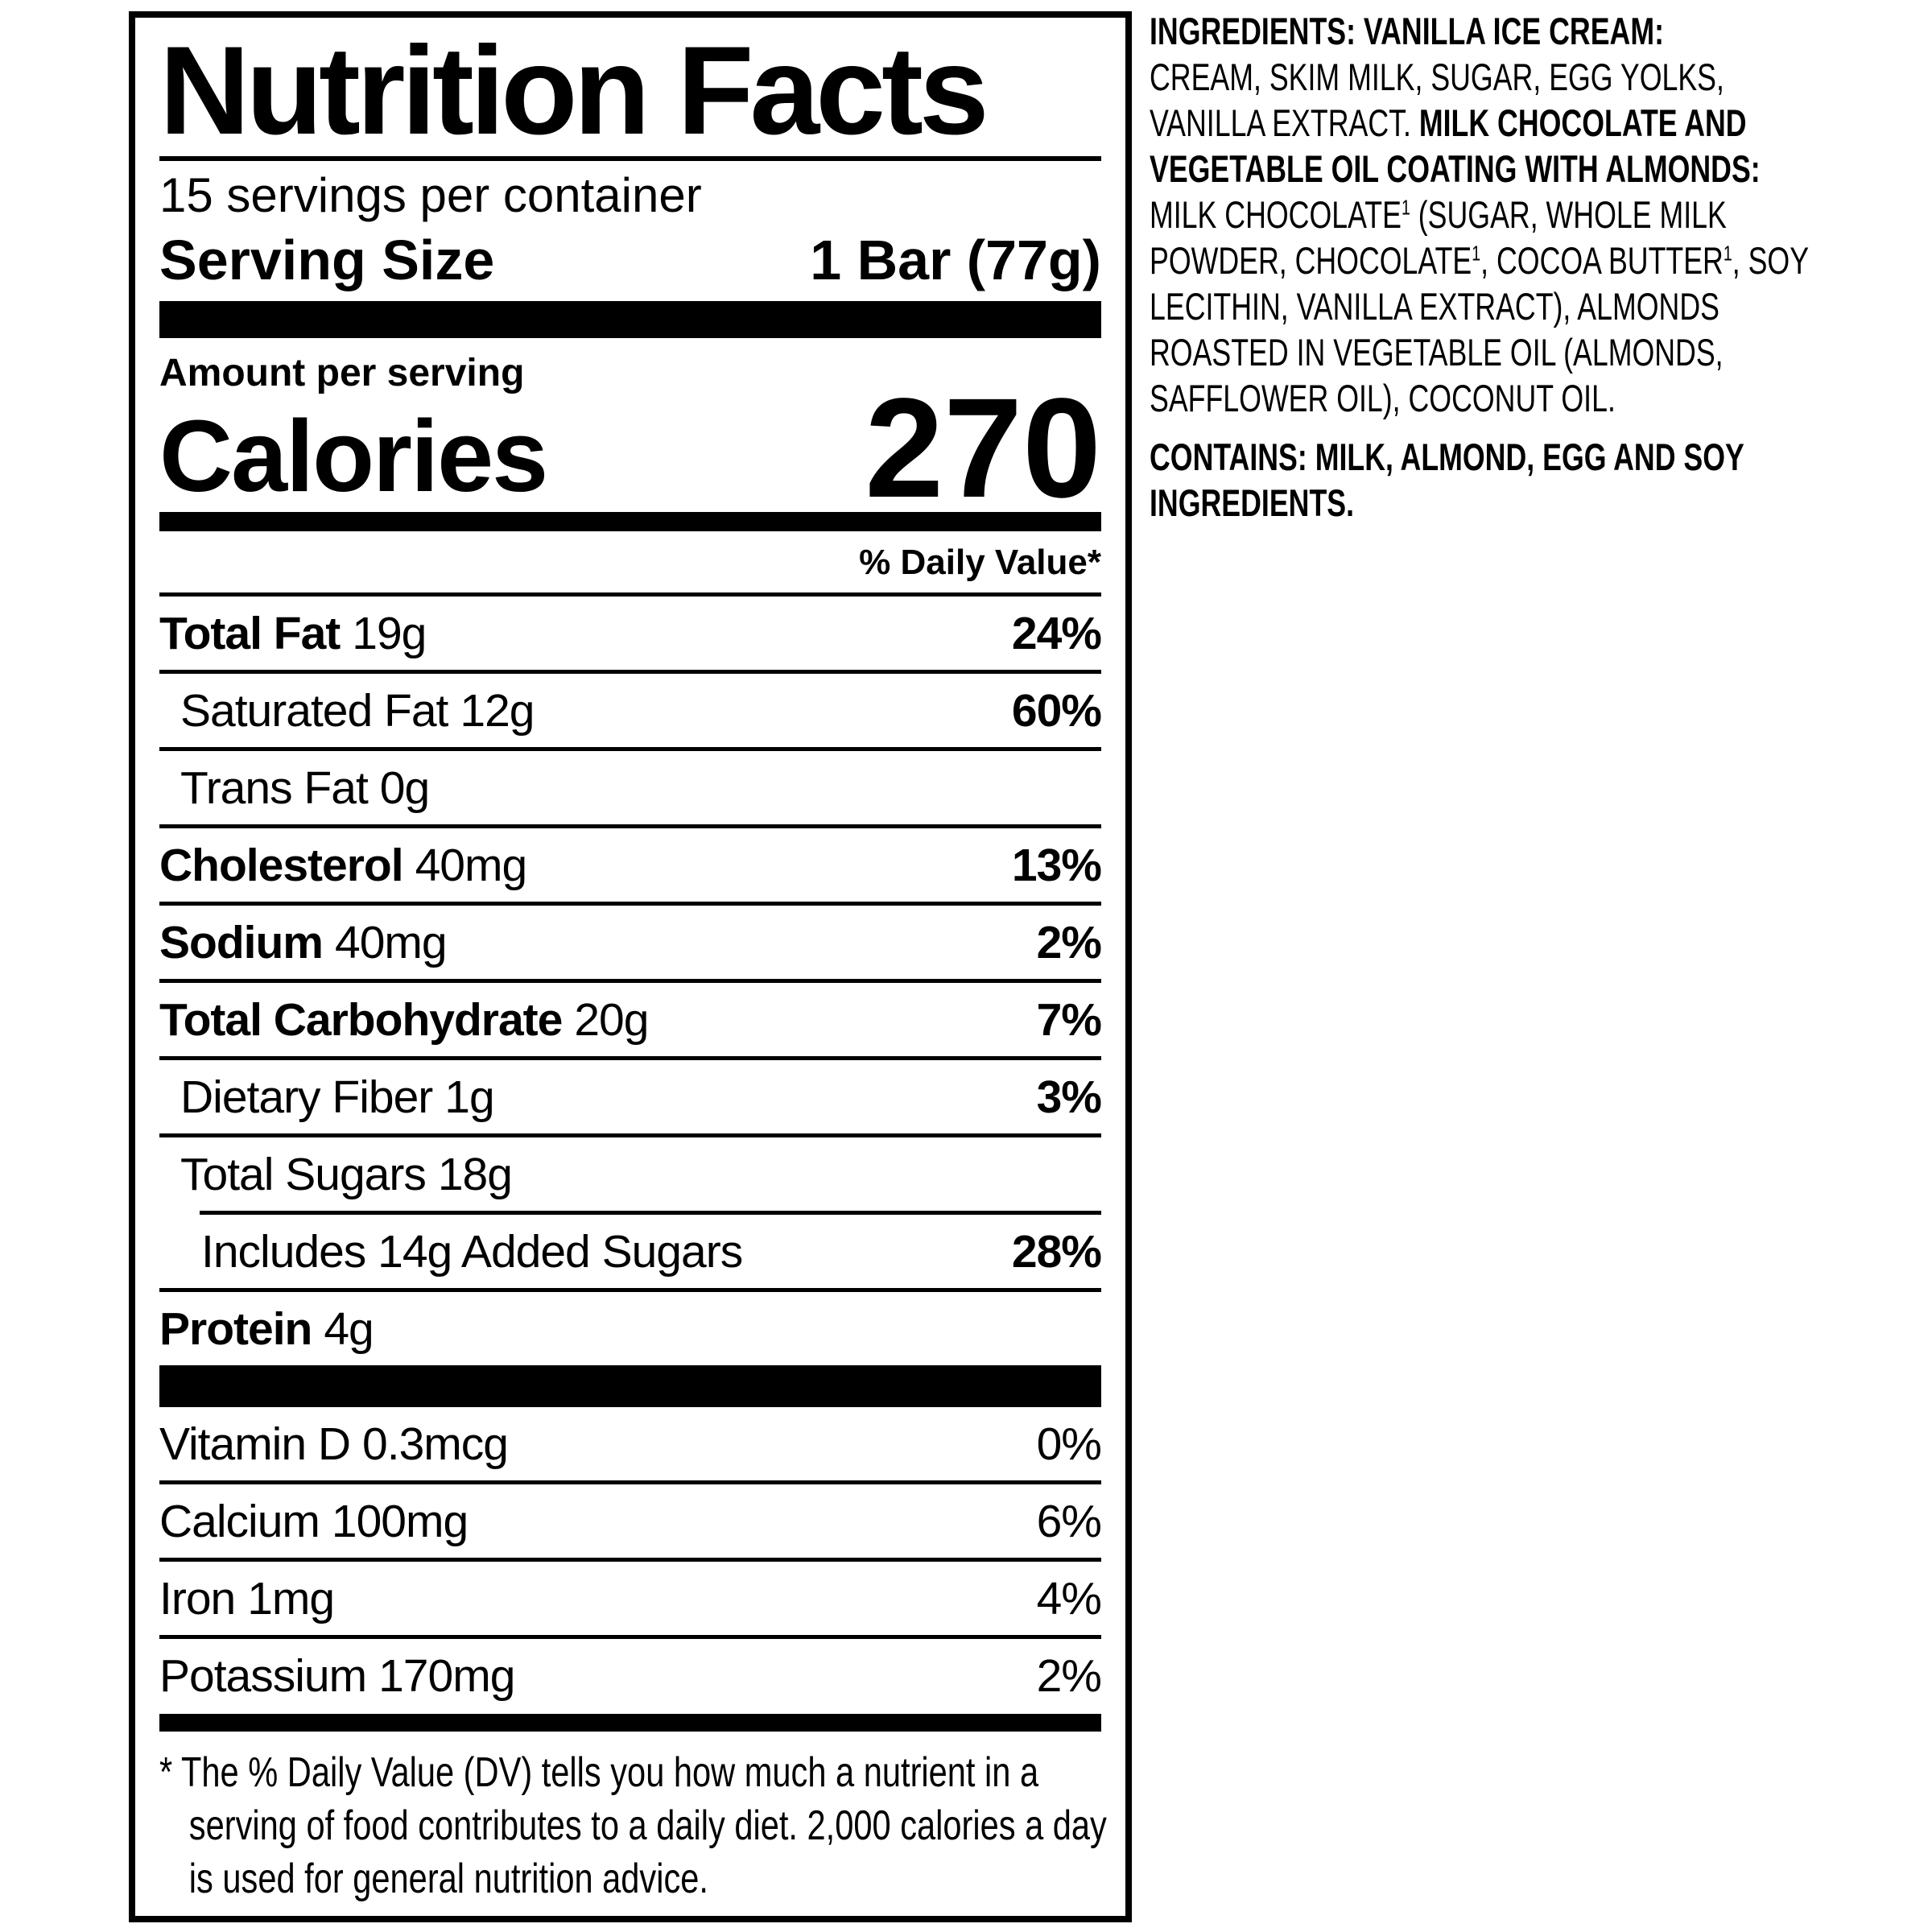 Image resolution: width=1932 pixels, height=1932 pixels. What do you see at coordinates (630, 787) in the screenshot?
I see `nutrient-row: Trans Fat 0g` at bounding box center [630, 787].